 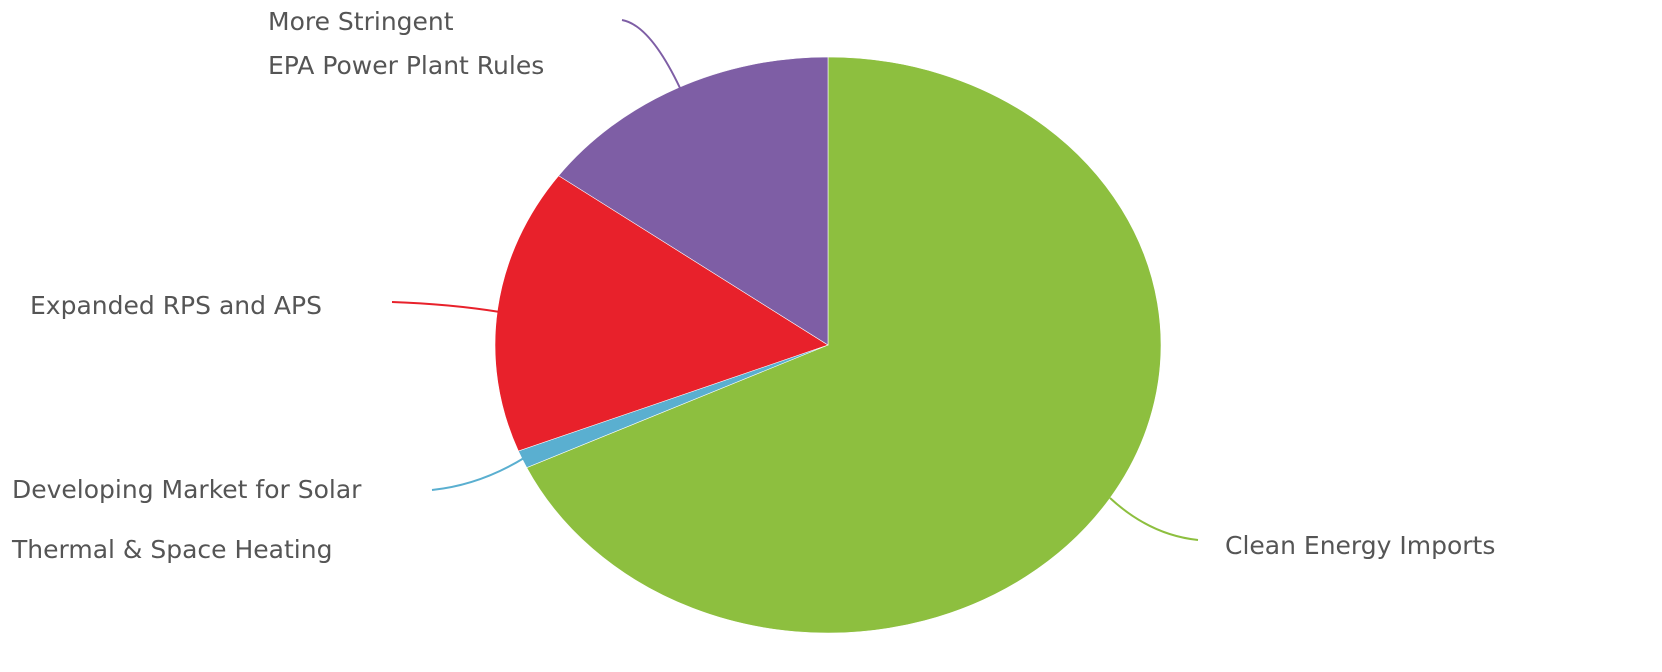 What do you see at coordinates (1360, 545) in the screenshot?
I see `slice-label: Clean Energy Imports` at bounding box center [1360, 545].